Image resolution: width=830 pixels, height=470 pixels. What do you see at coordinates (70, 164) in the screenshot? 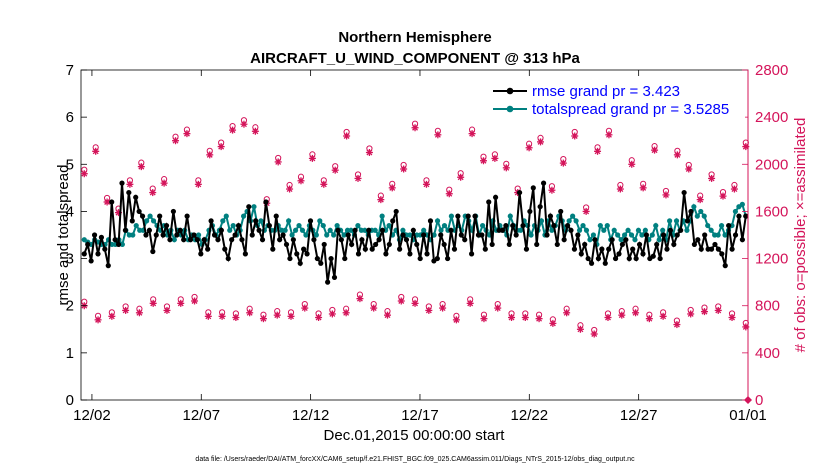
I see `y-tick-label: 5` at bounding box center [70, 164].